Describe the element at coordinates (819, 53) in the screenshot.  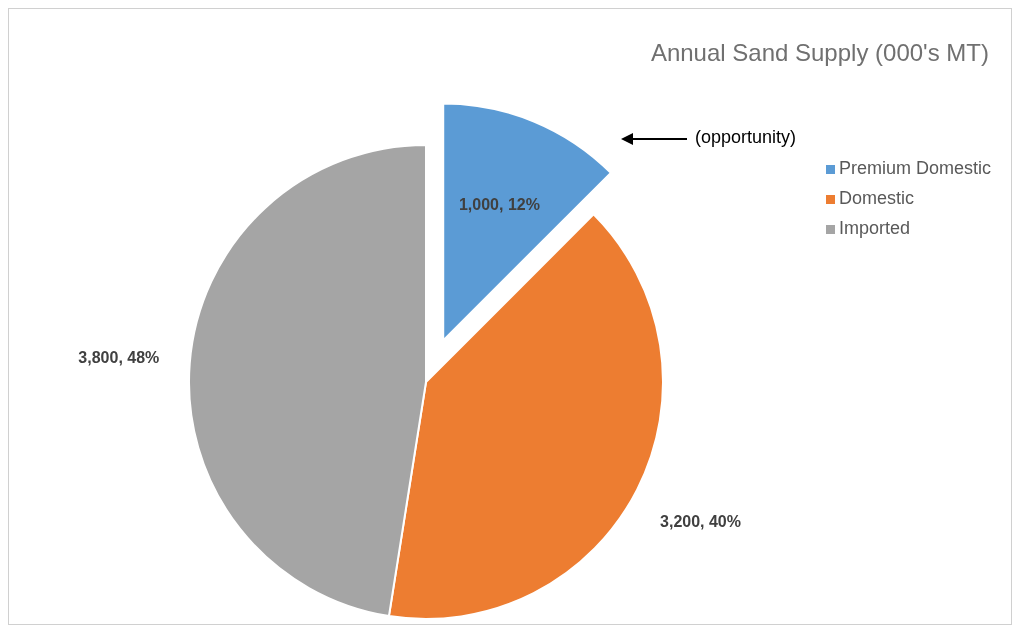
I see `chart-title: Annual Sand Supply (000's MT)` at that location.